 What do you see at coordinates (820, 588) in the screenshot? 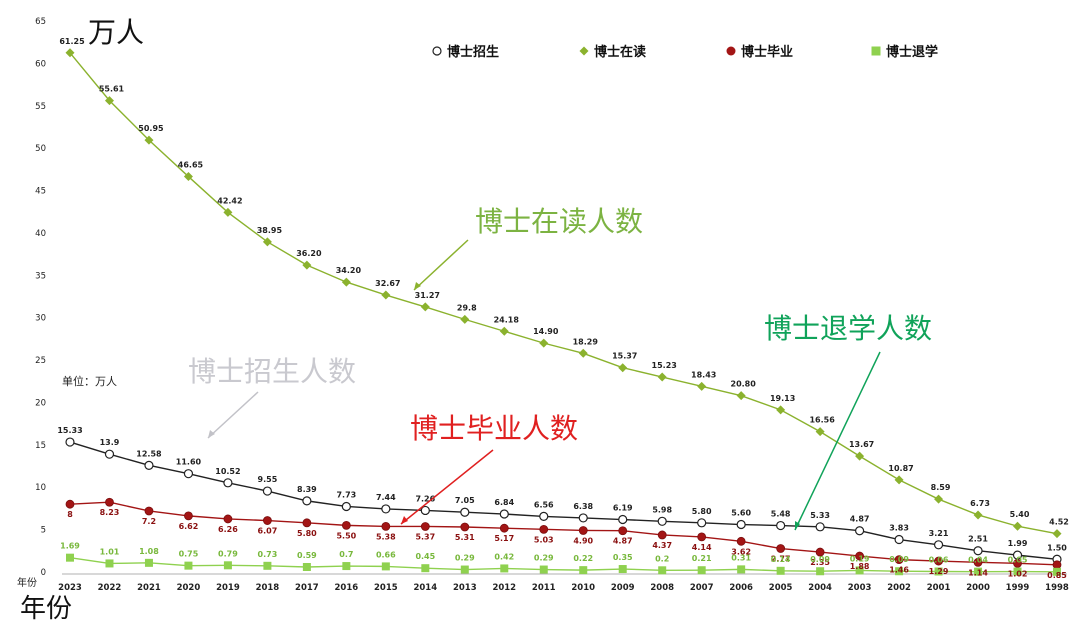
I see `x-tick-label: 2004` at bounding box center [820, 588].